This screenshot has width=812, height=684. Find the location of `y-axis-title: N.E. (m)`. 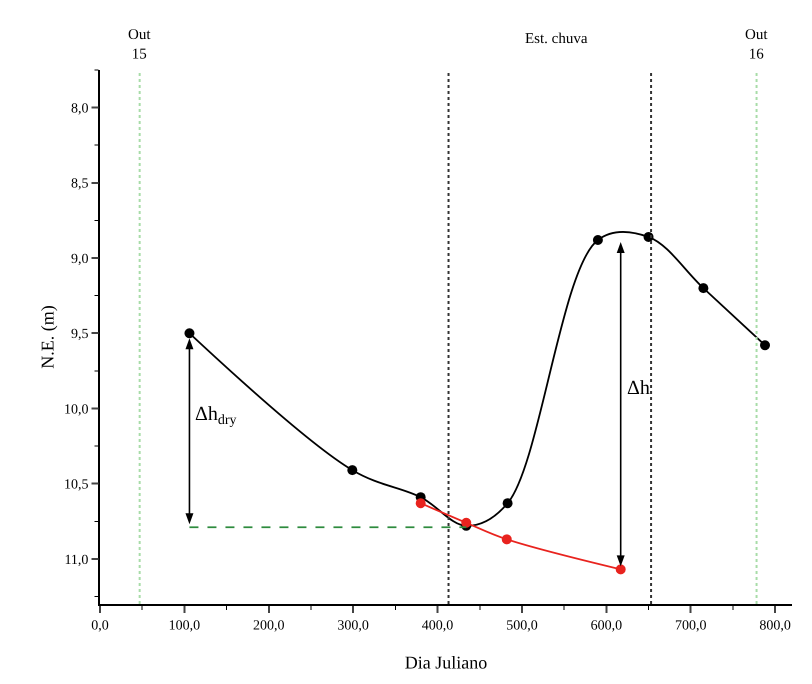

y-axis-title: N.E. (m) is located at coordinates (48, 337).